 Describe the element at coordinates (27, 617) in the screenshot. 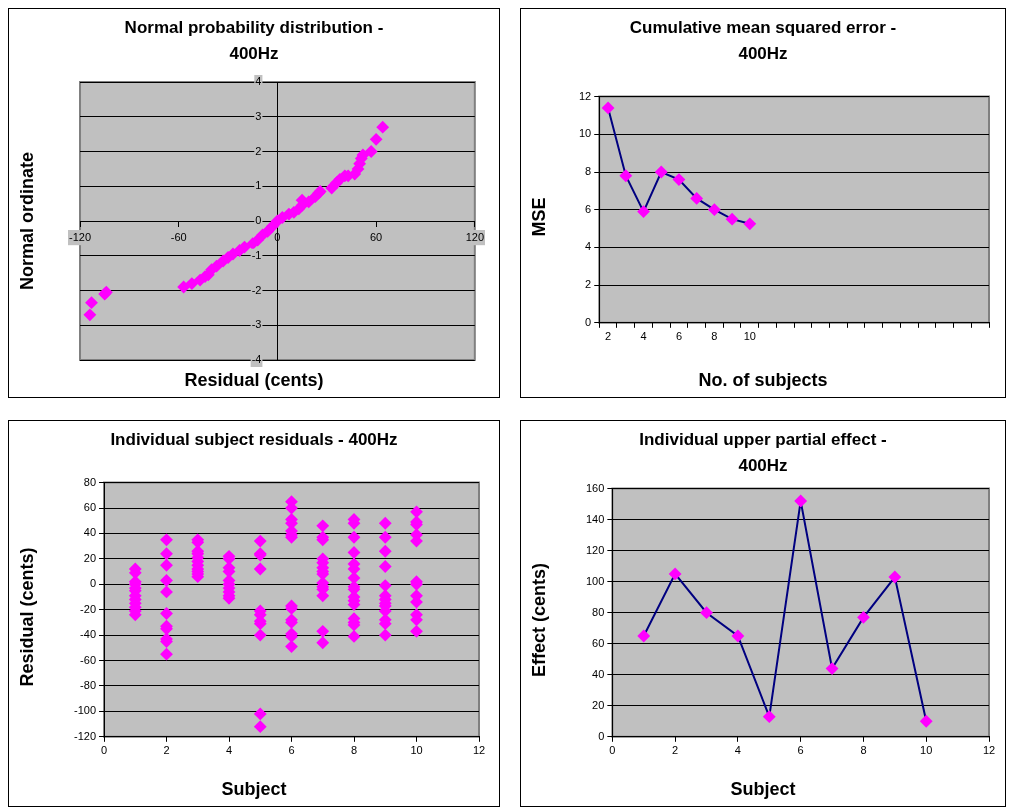

I see `y-axis-title: Residual (cents)` at that location.